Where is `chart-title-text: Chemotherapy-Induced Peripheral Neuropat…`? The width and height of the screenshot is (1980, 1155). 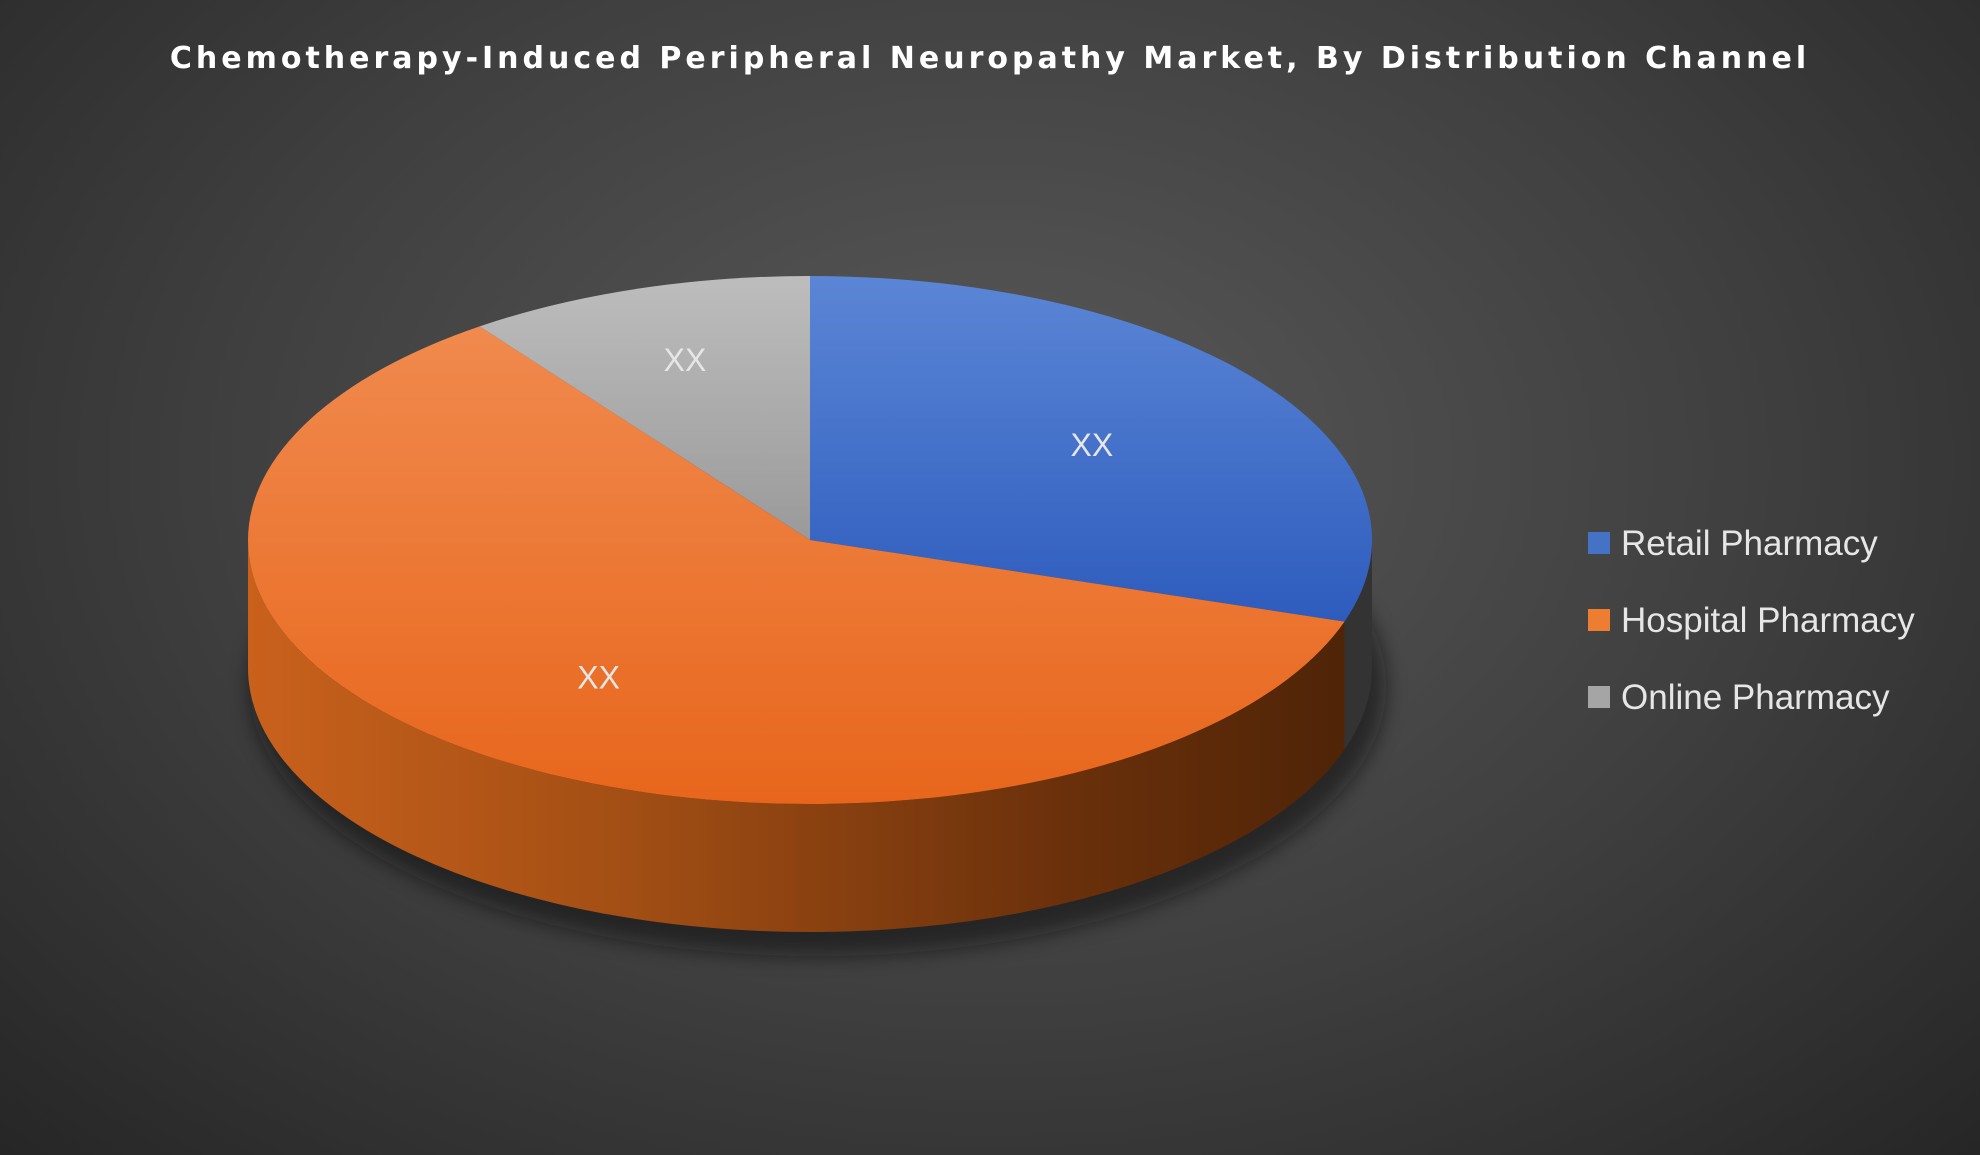 chart-title-text: Chemotherapy-Induced Peripheral Neuropat… is located at coordinates (990, 58).